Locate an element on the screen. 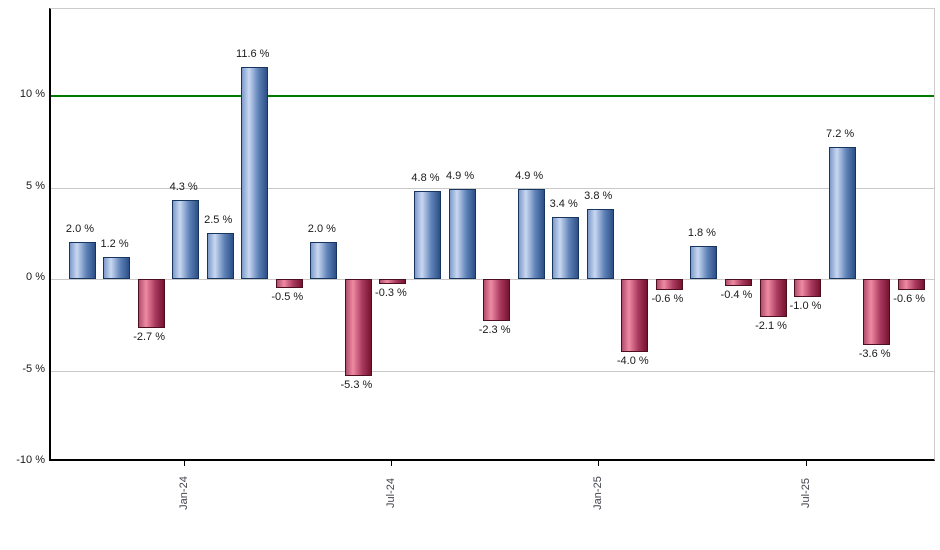 Image resolution: width=940 pixels, height=550 pixels. bar-value-label: 11.6 % is located at coordinates (253, 53).